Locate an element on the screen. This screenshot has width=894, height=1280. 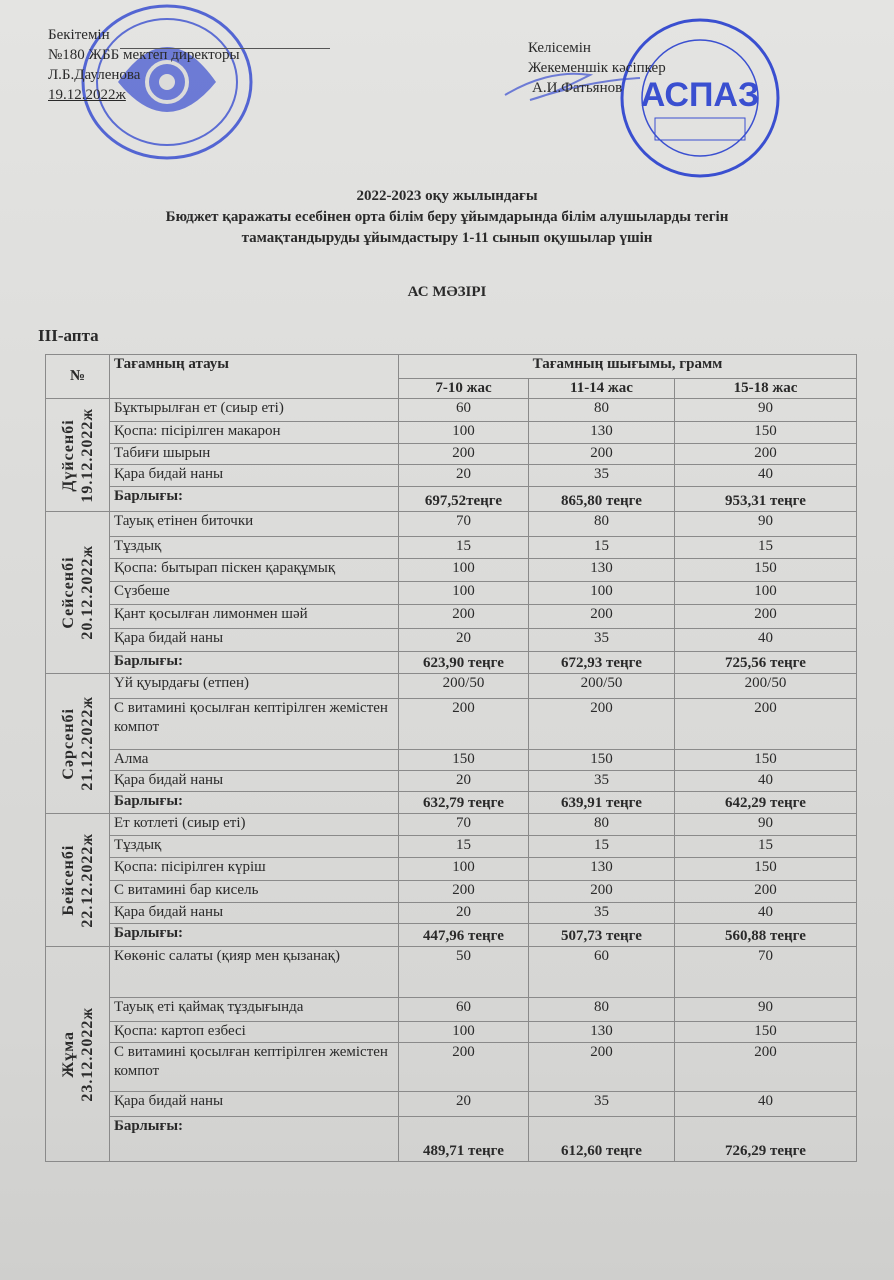
day-name: Дүйсенбі is located at coordinates (68, 455).